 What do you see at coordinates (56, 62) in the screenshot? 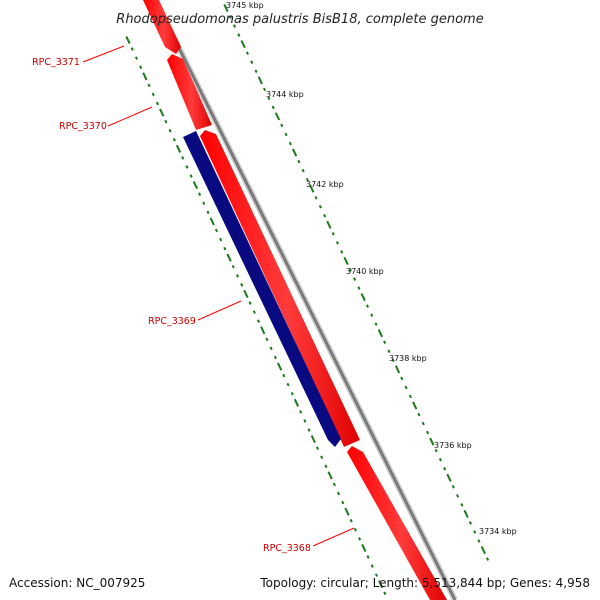
I see `gene-label-rpc-3371: RPC_3371` at bounding box center [56, 62].